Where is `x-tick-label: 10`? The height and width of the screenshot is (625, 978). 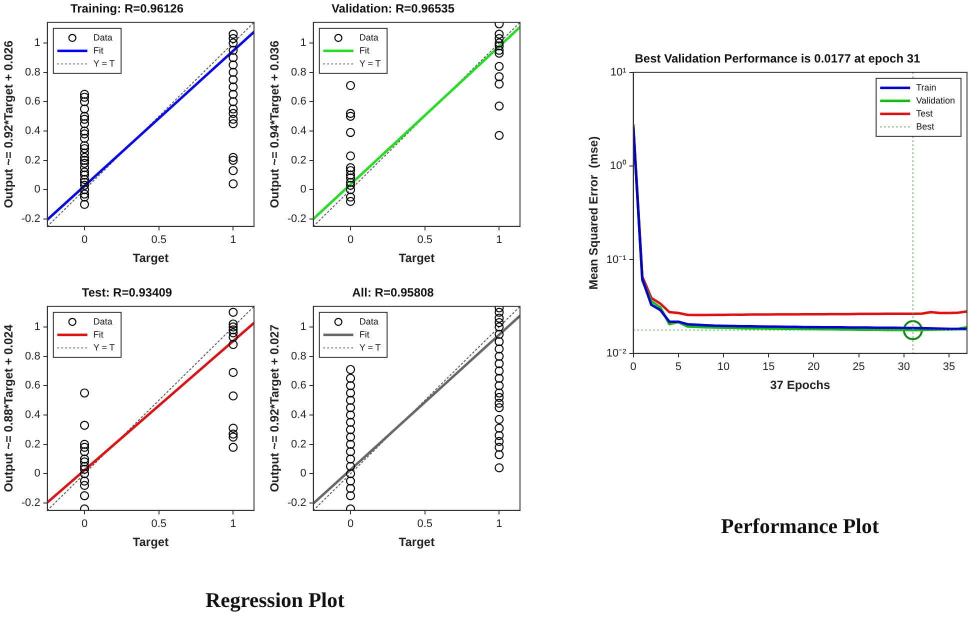
x-tick-label: 10 is located at coordinates (723, 367).